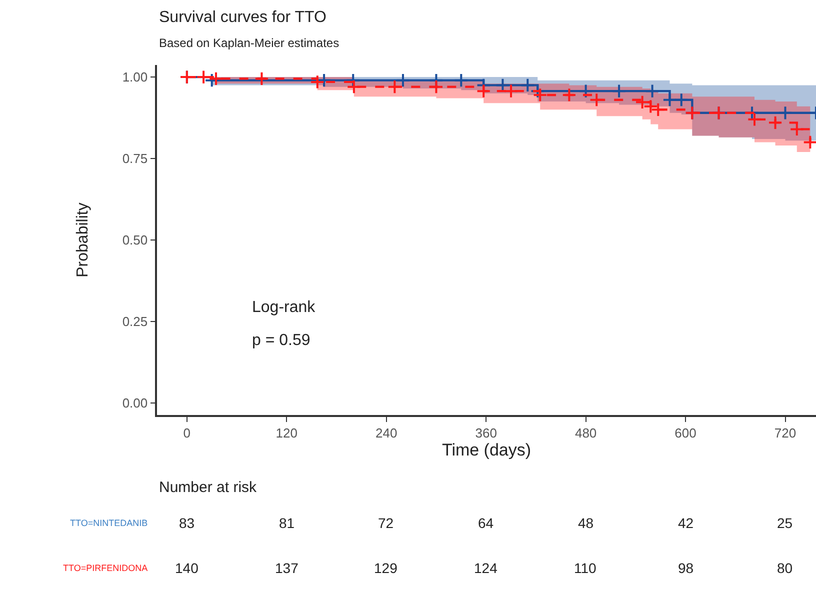 This screenshot has width=816, height=590. Describe the element at coordinates (785, 523) in the screenshot. I see `data-label: 25` at that location.